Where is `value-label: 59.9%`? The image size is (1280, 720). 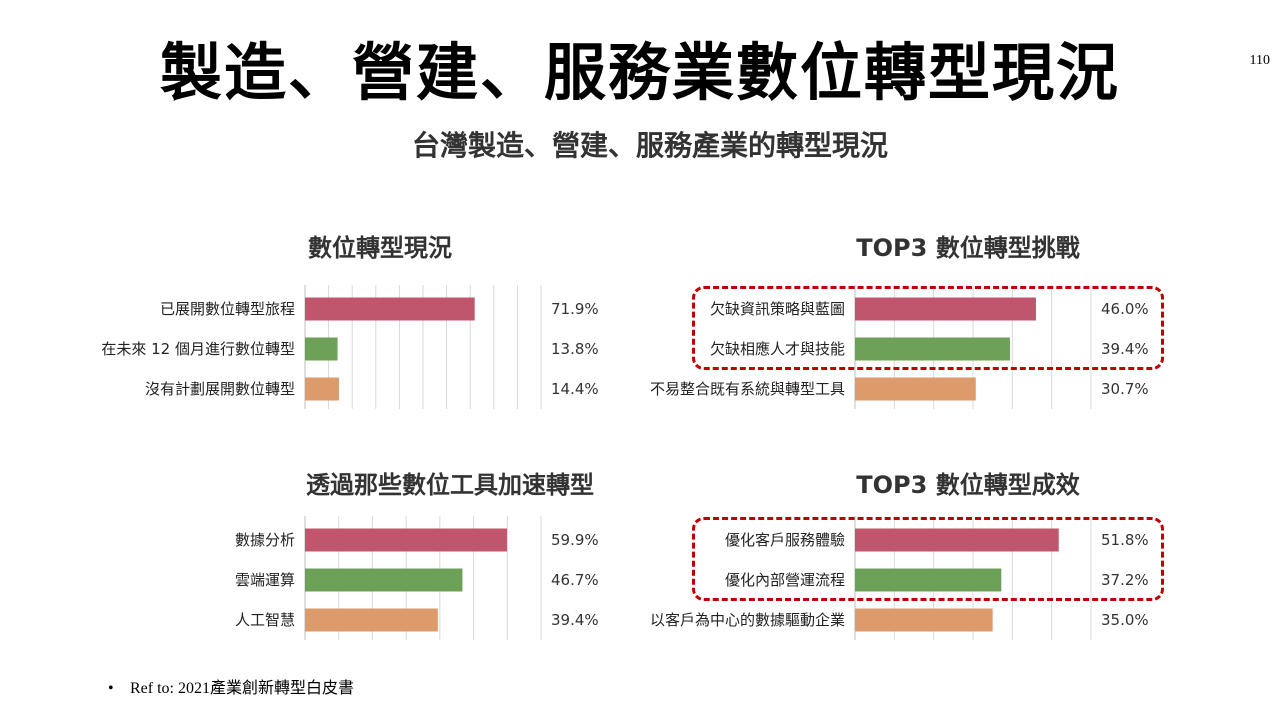 value-label: 59.9% is located at coordinates (575, 540).